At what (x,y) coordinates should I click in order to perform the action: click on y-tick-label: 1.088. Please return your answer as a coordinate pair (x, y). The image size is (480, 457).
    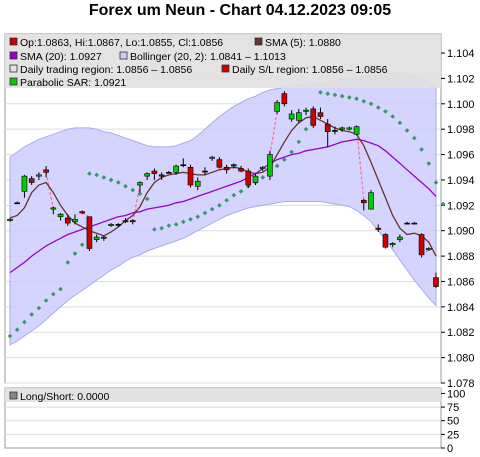
    Looking at the image, I should click on (461, 257).